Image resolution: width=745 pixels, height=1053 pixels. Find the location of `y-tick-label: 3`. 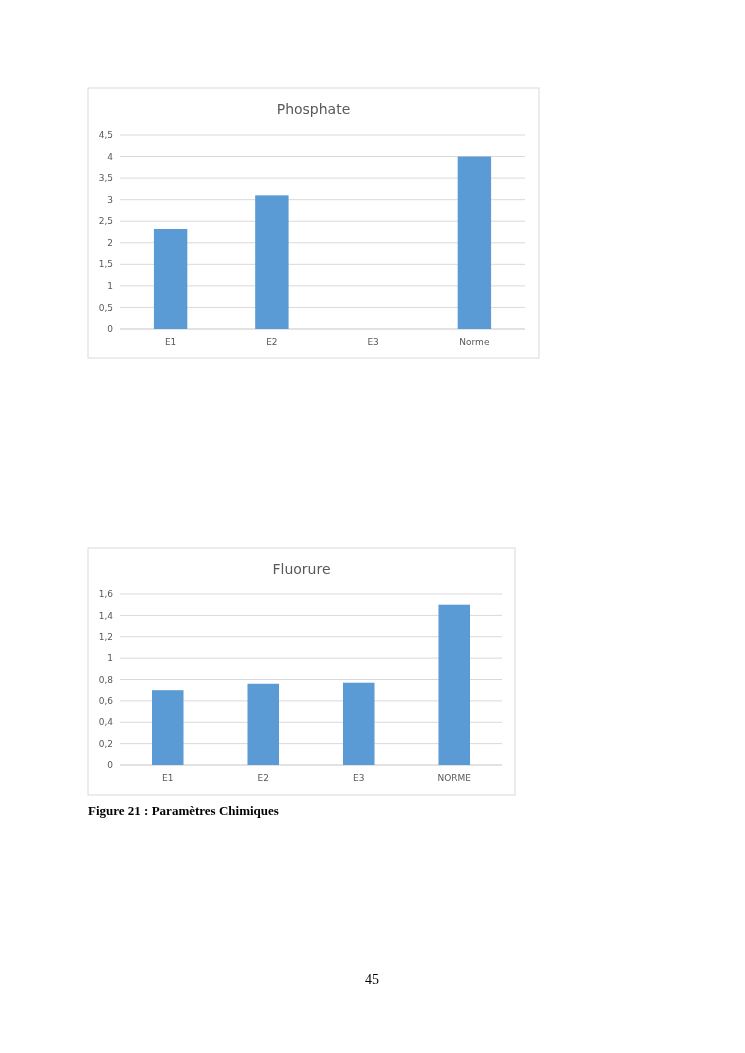

y-tick-label: 3 is located at coordinates (110, 199).